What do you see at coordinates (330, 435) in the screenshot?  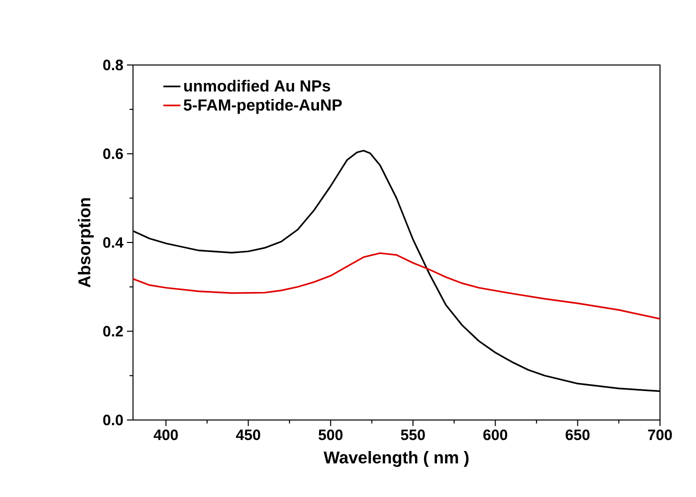 I see `x-tick-label: 500` at bounding box center [330, 435].